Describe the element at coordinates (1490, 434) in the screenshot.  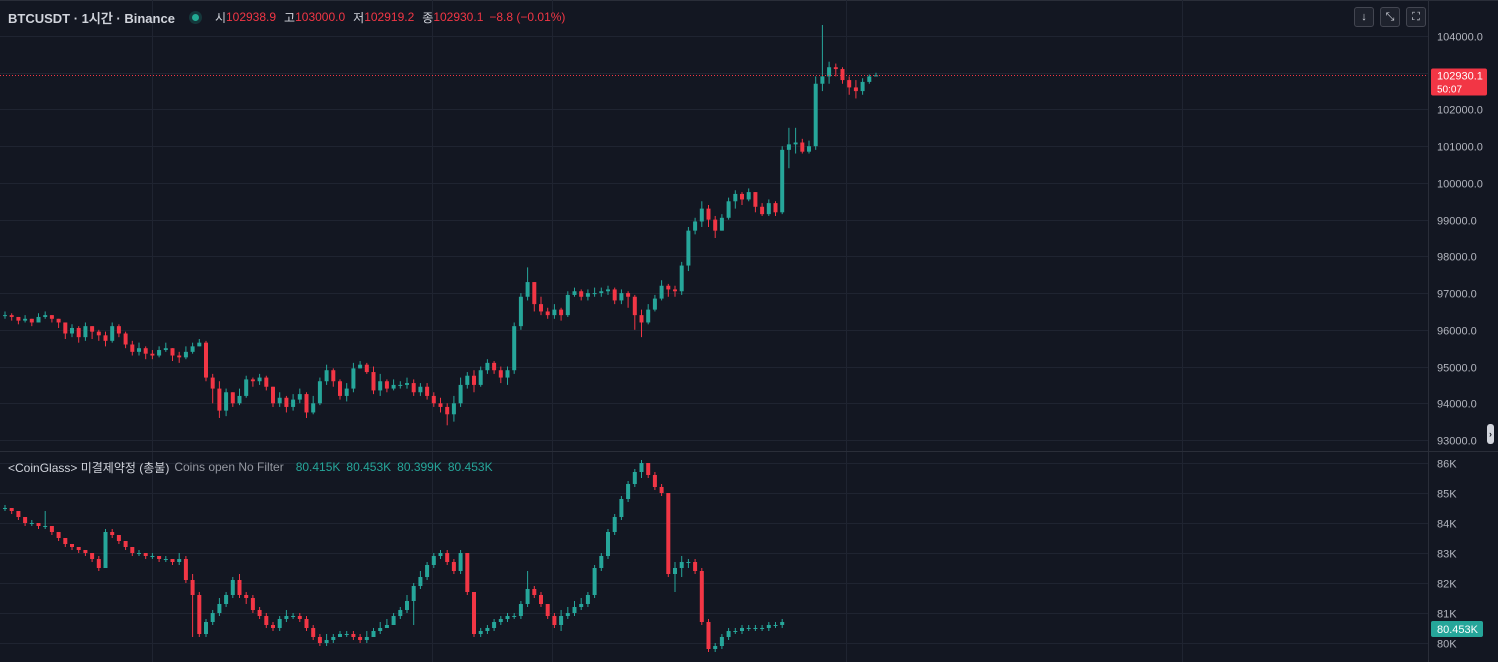
I see `scroll-handle-icon: ›` at that location.